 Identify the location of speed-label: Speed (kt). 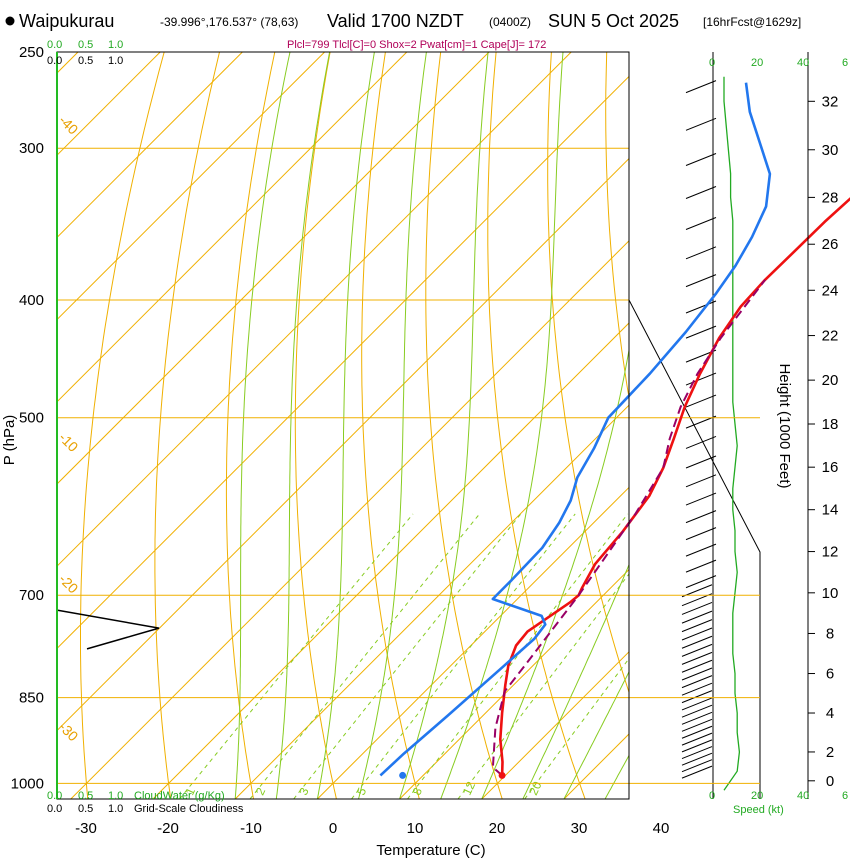
(758, 810).